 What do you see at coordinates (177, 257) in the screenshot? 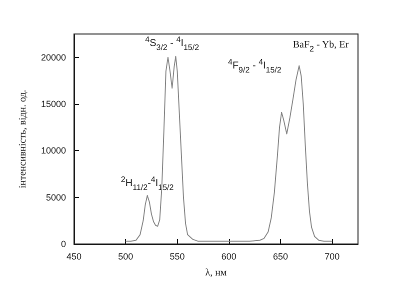
I see `x-tick-label: 550` at bounding box center [177, 257].